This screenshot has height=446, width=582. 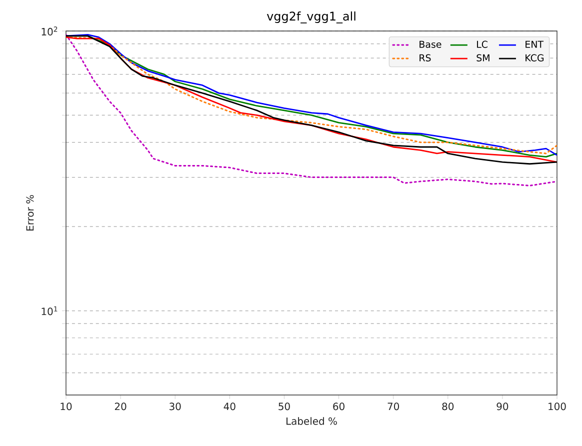 What do you see at coordinates (535, 58) in the screenshot?
I see `legend-label: KCG` at bounding box center [535, 58].